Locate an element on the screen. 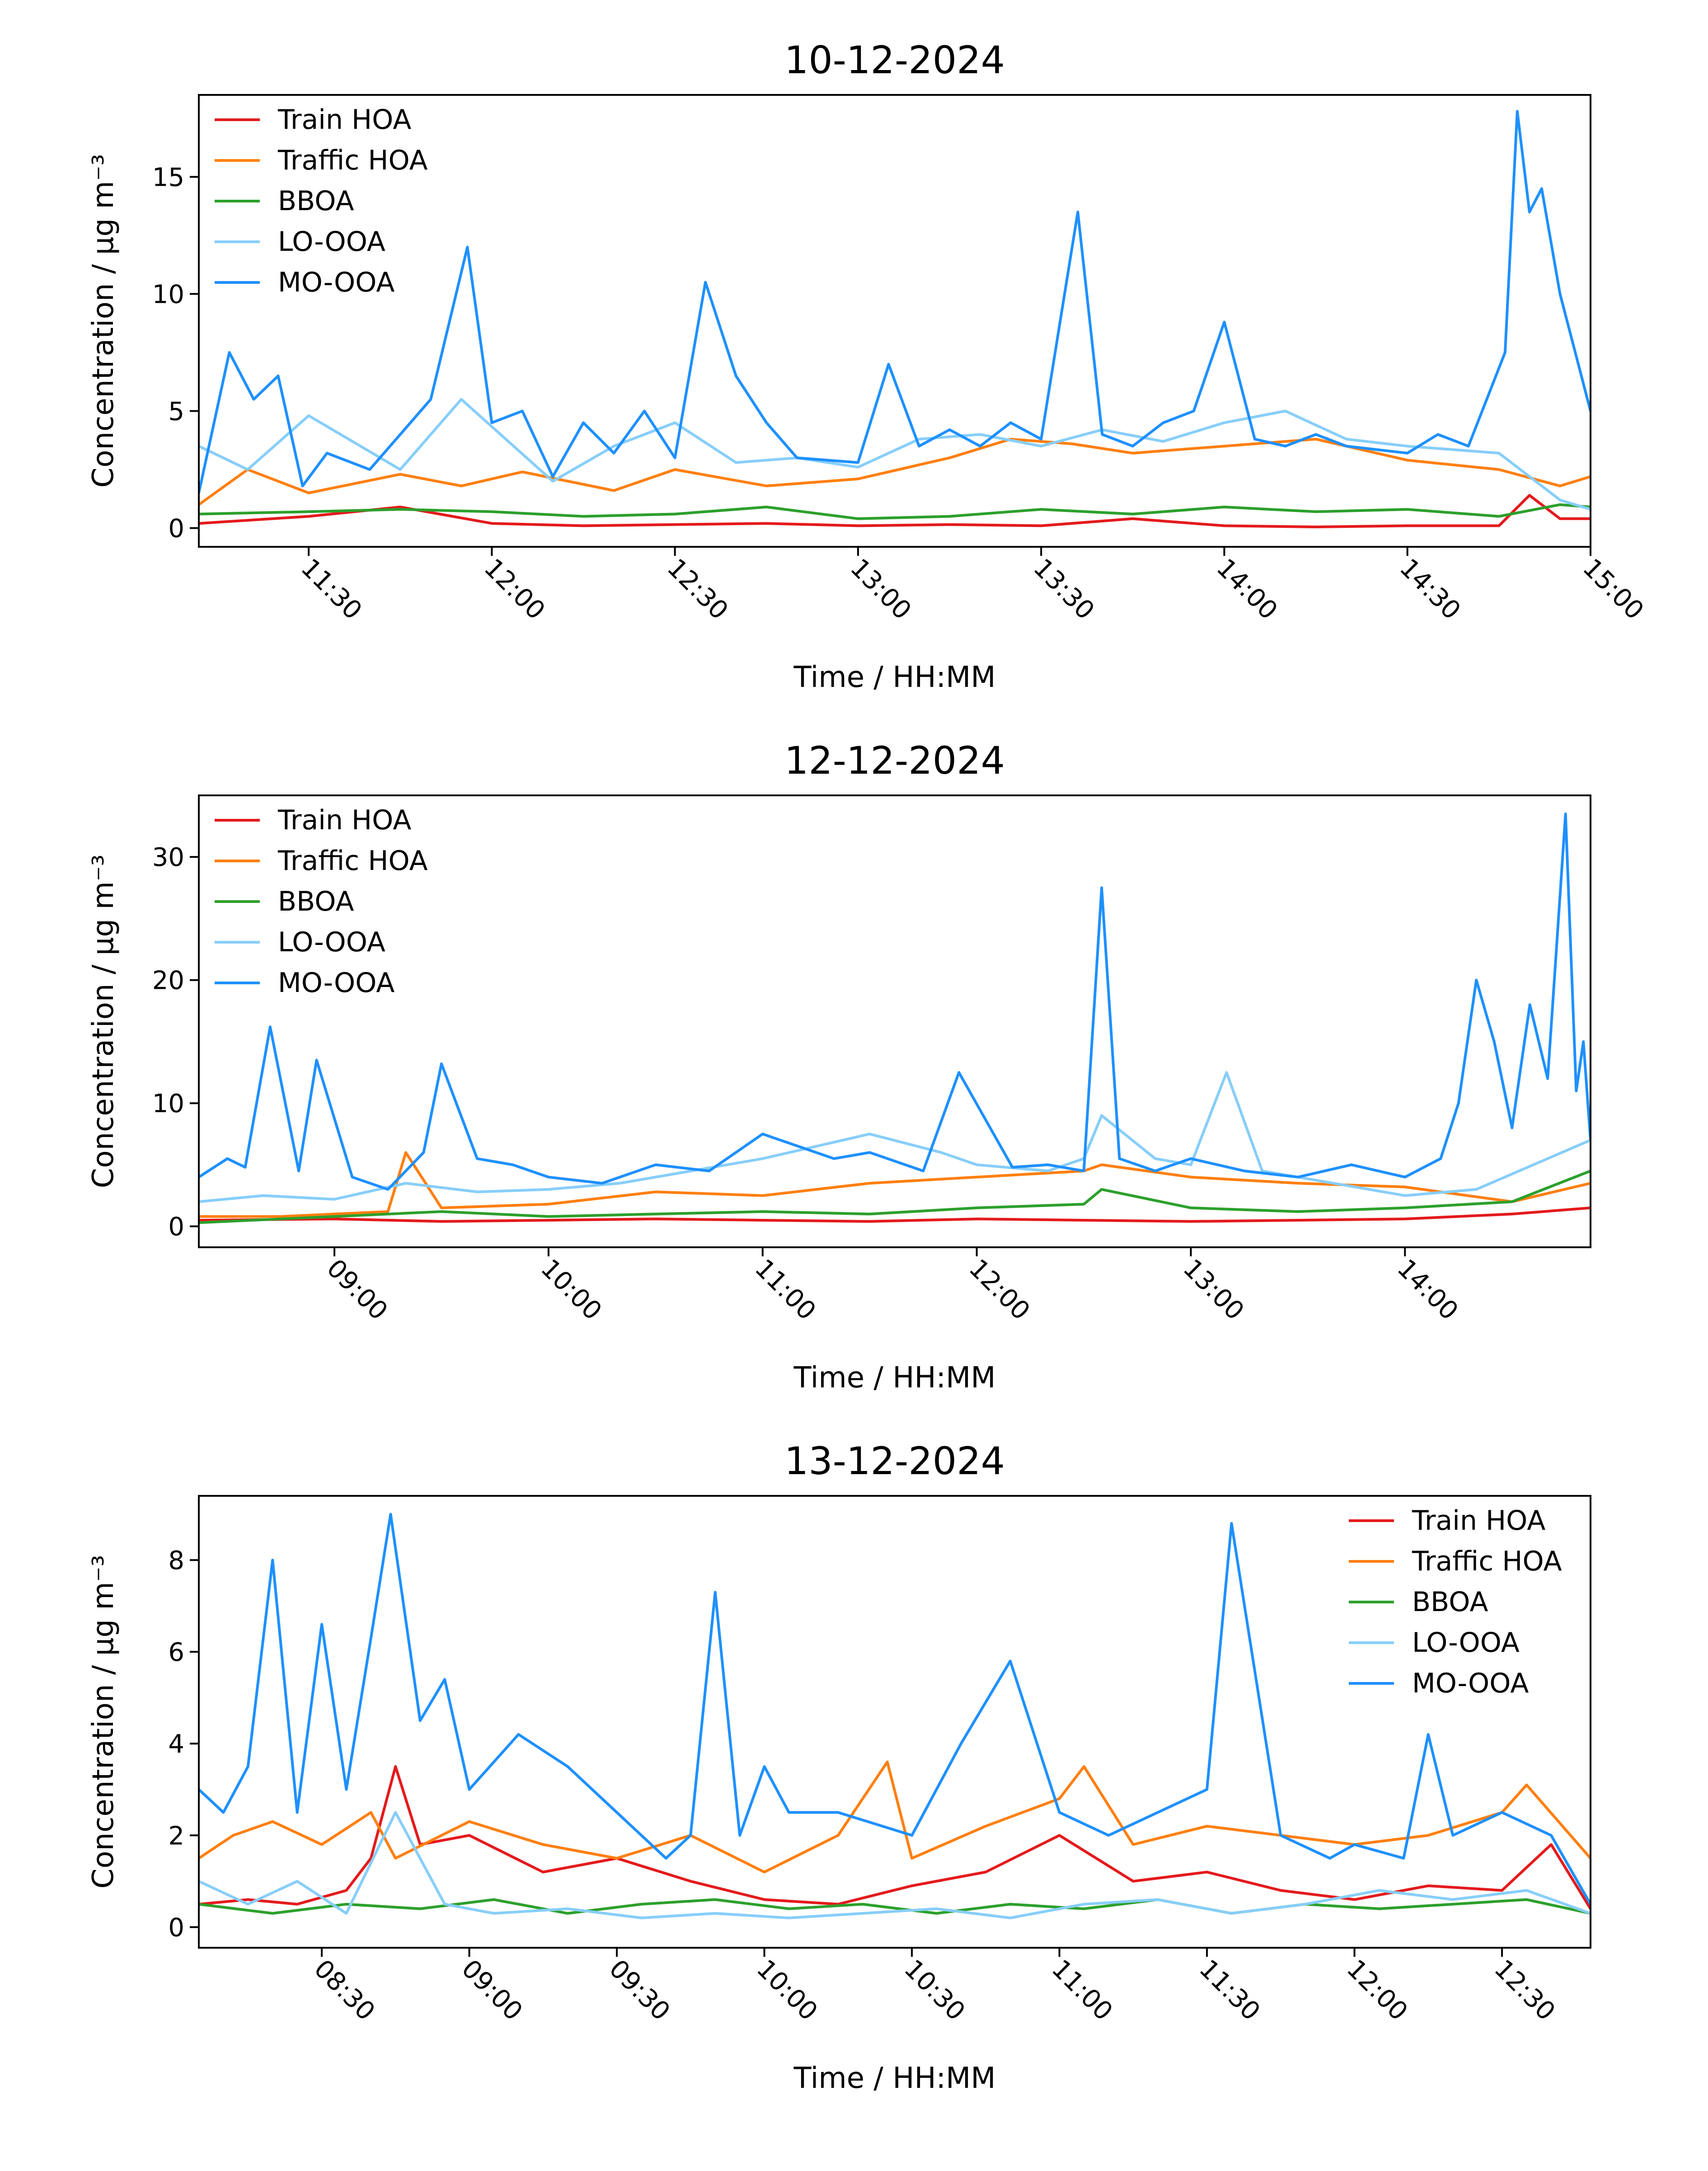  x-tick-label: 08:30 is located at coordinates (344, 1990).